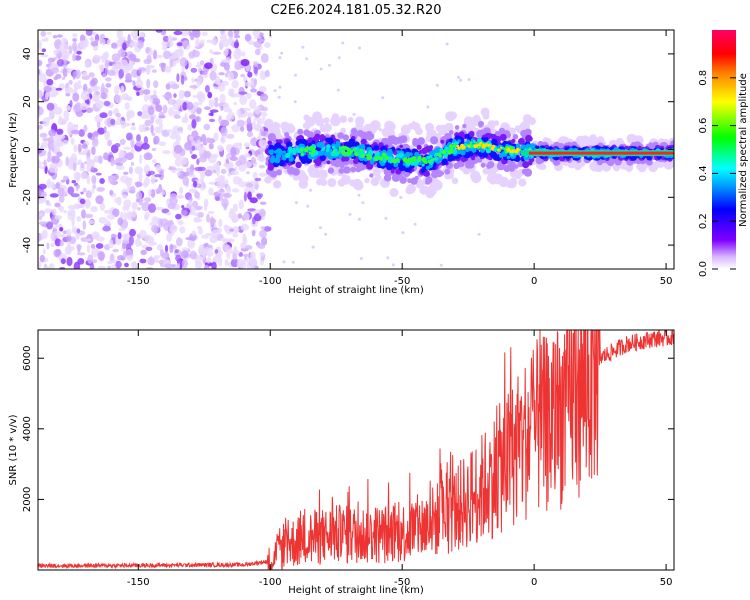 This screenshot has height=600, width=750. I want to click on colorbar-label: Normalized spectral amplitude, so click(743, 150).